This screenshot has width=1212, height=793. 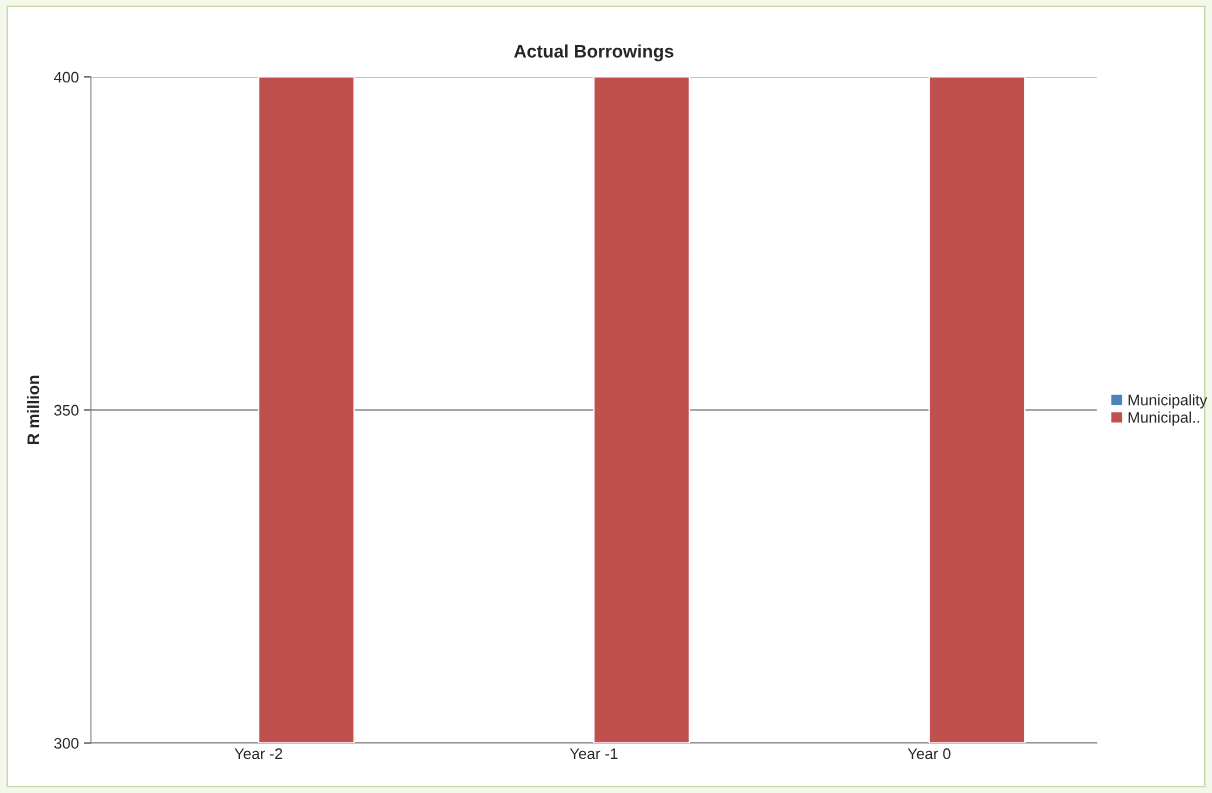 What do you see at coordinates (66, 410) in the screenshot?
I see `y-tick-label: 350` at bounding box center [66, 410].